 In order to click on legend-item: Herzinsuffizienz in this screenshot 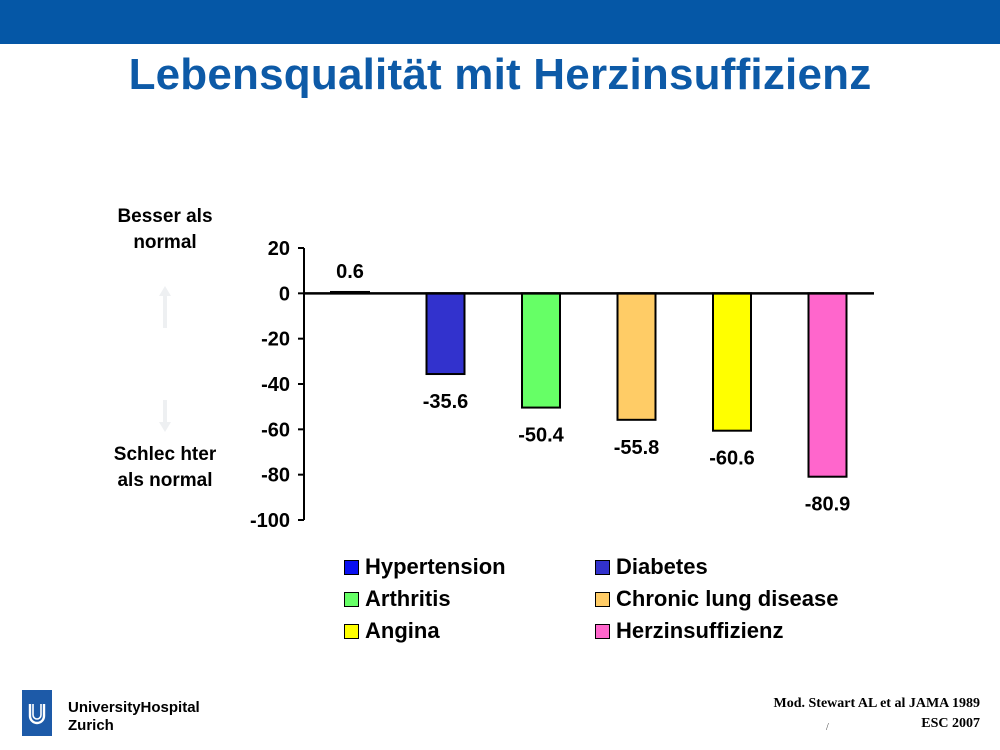, I will do `click(689, 631)`.